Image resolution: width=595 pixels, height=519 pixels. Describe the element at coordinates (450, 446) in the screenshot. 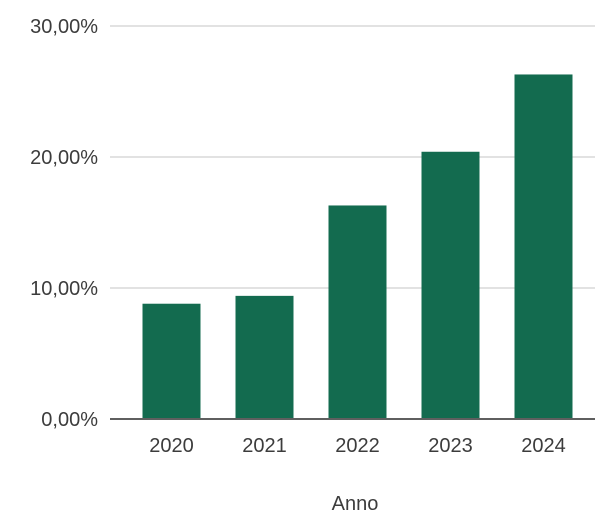

I see `x-tick-label: 2023` at that location.